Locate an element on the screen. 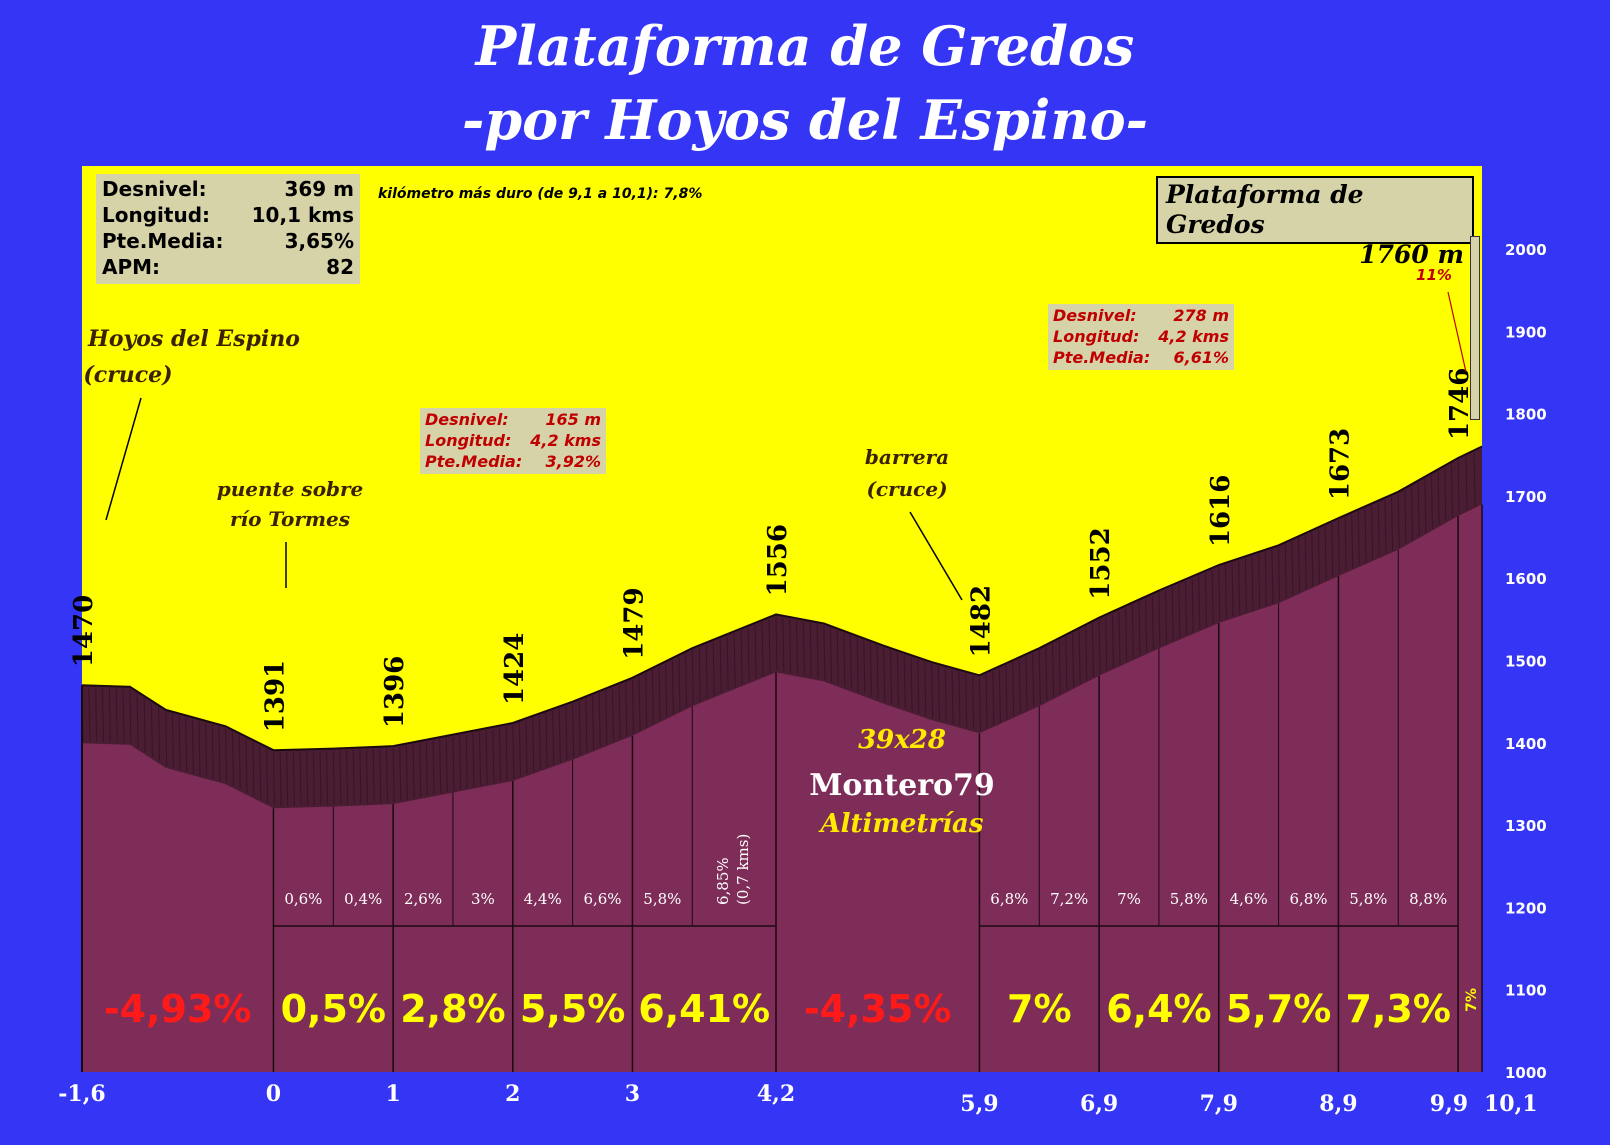  y-tick-label: 1900 is located at coordinates (1526, 332).